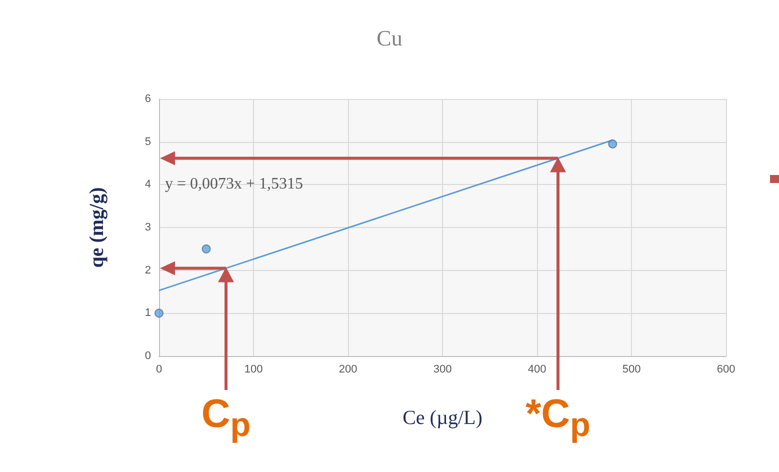 This screenshot has height=472, width=779. Describe the element at coordinates (159, 370) in the screenshot. I see `x-tick-label: 0` at that location.